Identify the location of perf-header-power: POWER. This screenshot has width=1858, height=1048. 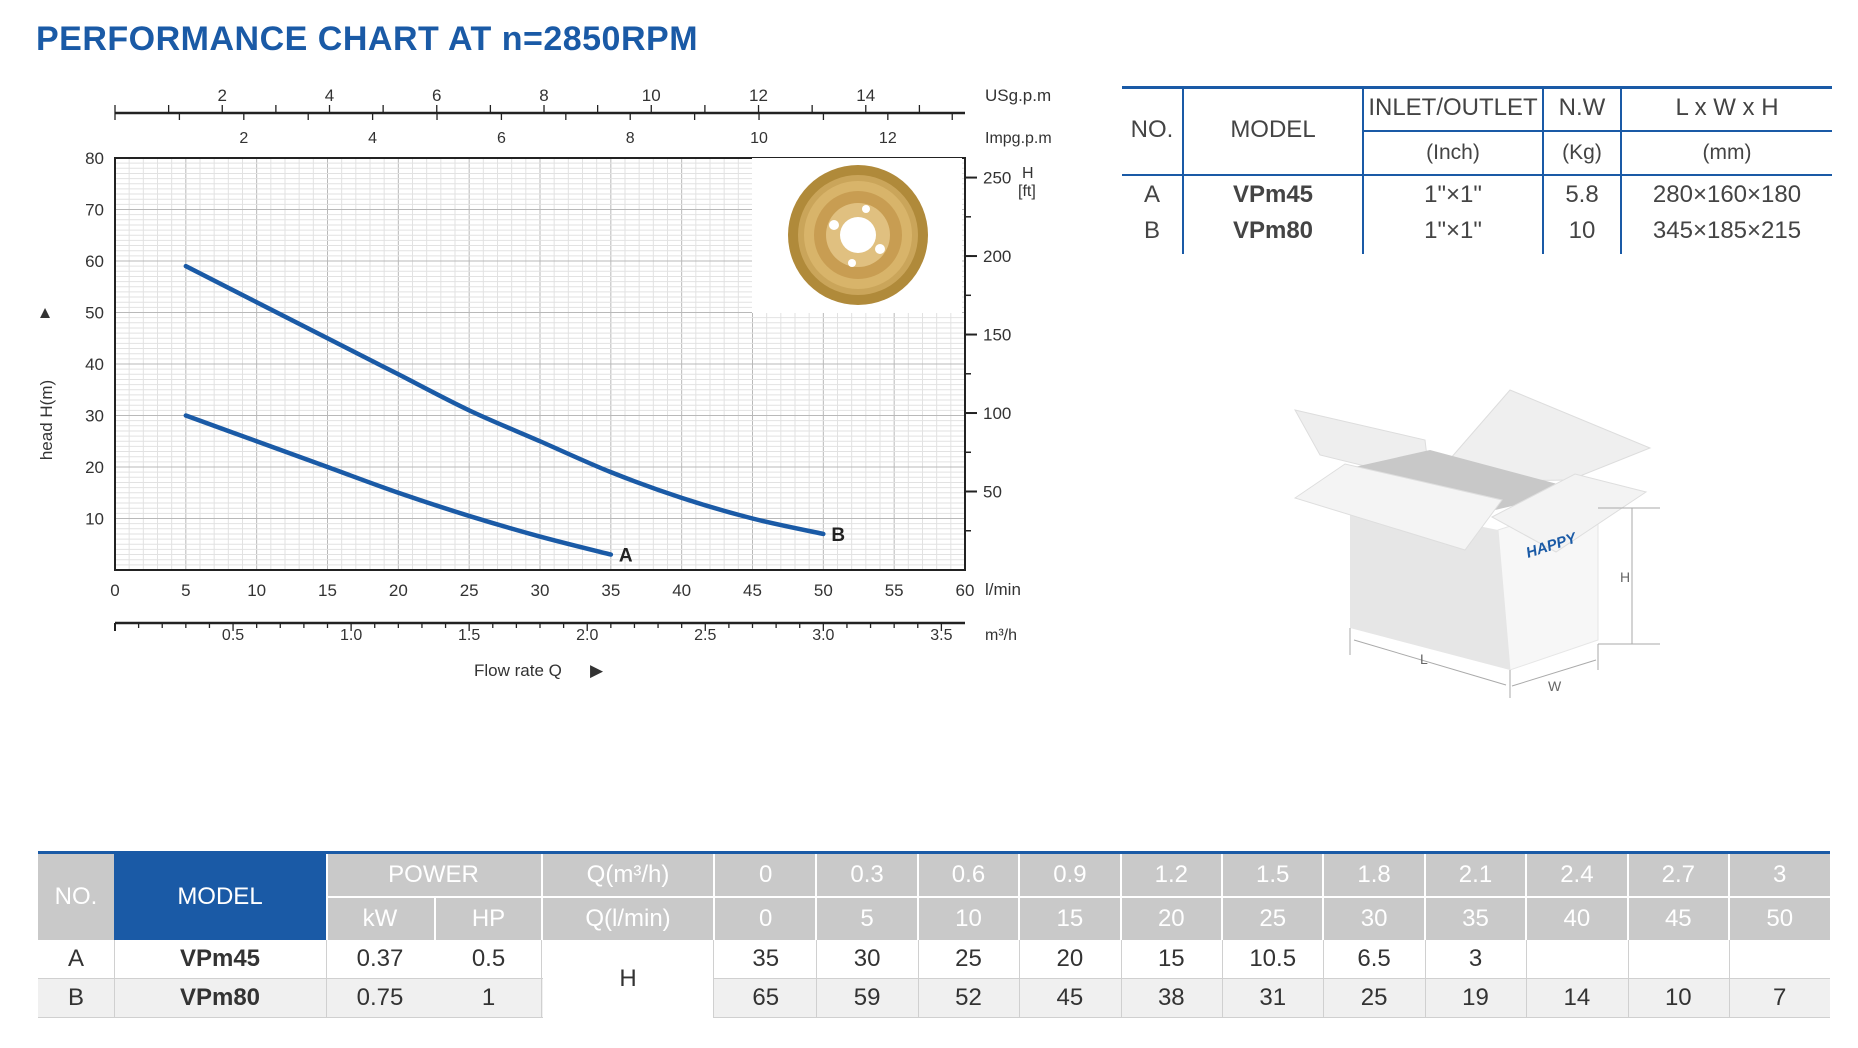
(433, 874).